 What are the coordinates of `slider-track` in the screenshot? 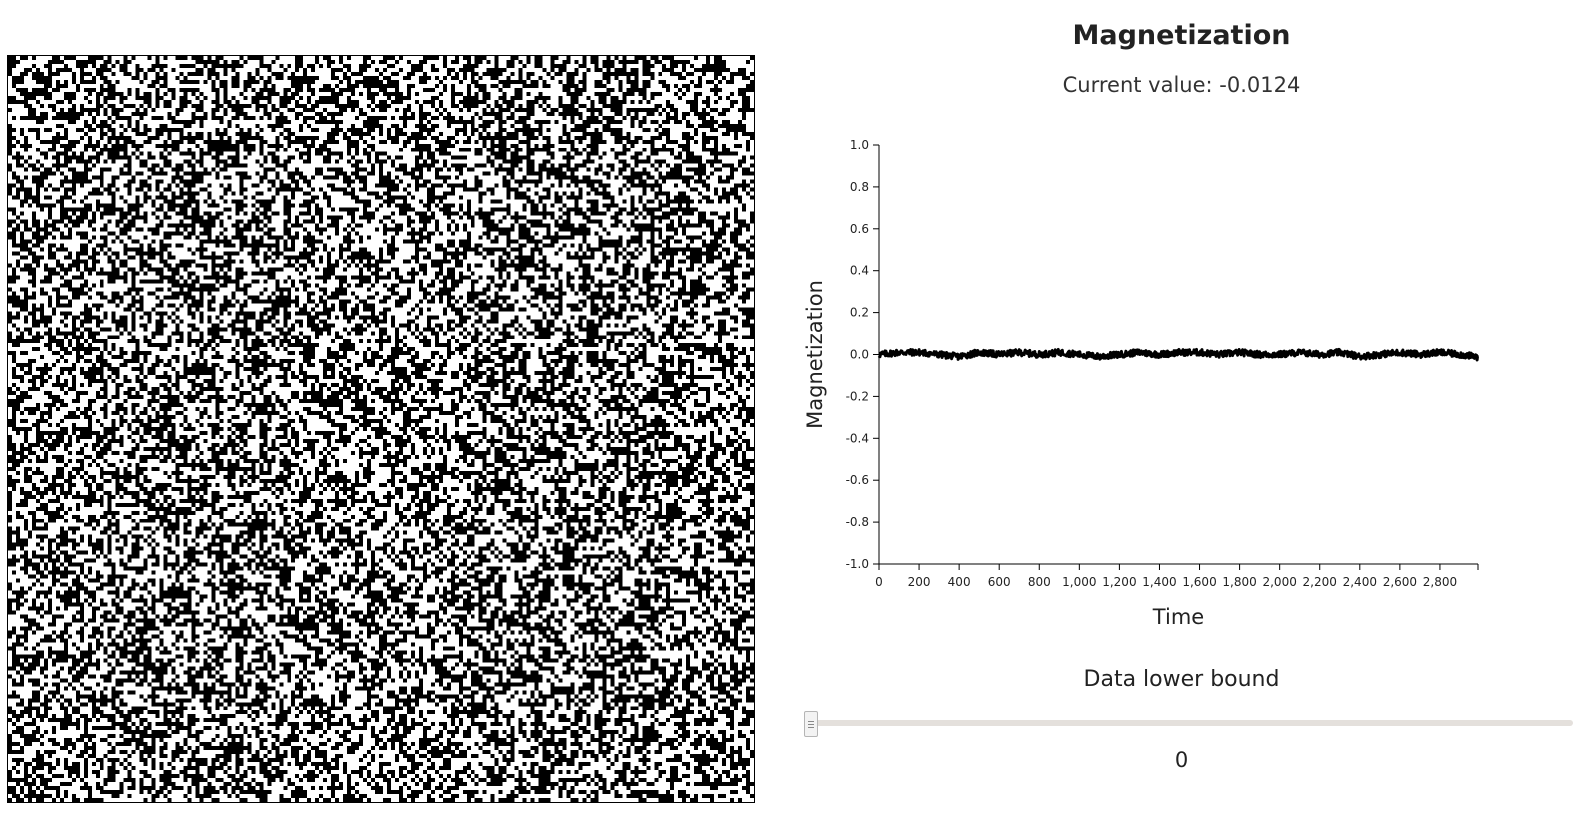 It's located at (1192, 723).